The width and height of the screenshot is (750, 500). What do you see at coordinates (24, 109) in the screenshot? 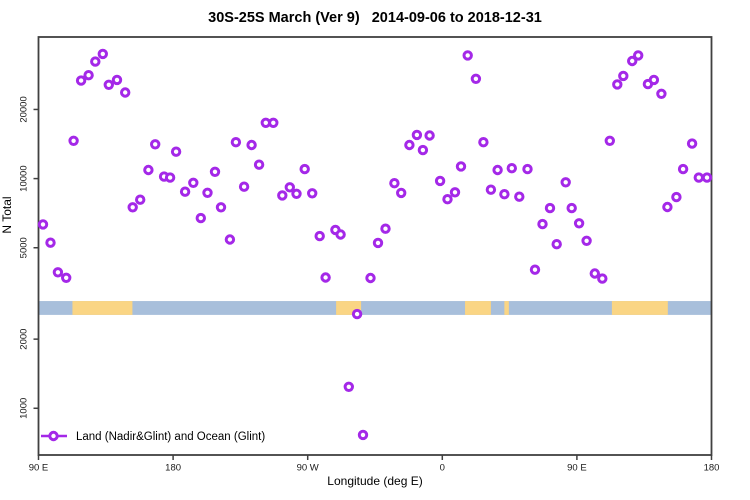
I see `y-tick-label: 20000` at bounding box center [24, 109].